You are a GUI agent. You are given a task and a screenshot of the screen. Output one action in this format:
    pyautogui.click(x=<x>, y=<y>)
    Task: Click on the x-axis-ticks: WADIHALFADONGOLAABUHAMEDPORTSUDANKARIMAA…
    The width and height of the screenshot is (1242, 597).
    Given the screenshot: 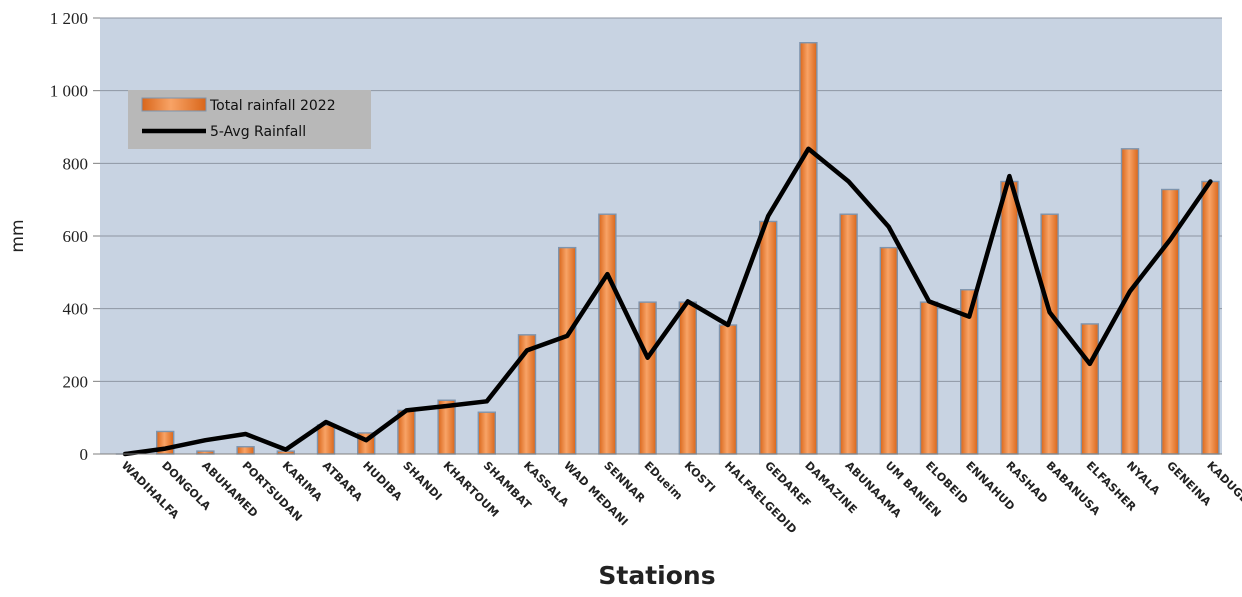 What is the action you would take?
    pyautogui.click(x=680, y=497)
    